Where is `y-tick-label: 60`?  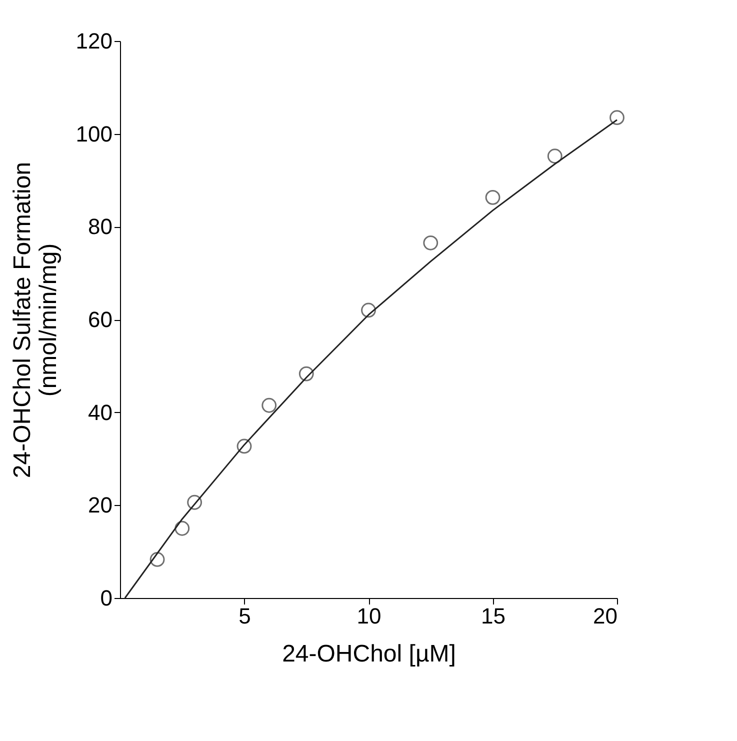
y-tick-label: 60 is located at coordinates (100, 319).